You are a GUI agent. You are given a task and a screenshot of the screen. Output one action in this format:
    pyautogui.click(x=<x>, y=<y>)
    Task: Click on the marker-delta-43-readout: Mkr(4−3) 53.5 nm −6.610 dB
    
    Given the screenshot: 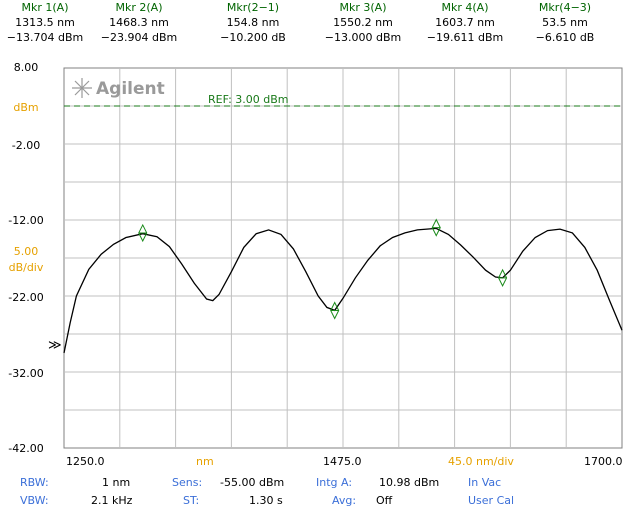 What is the action you would take?
    pyautogui.click(x=565, y=22)
    